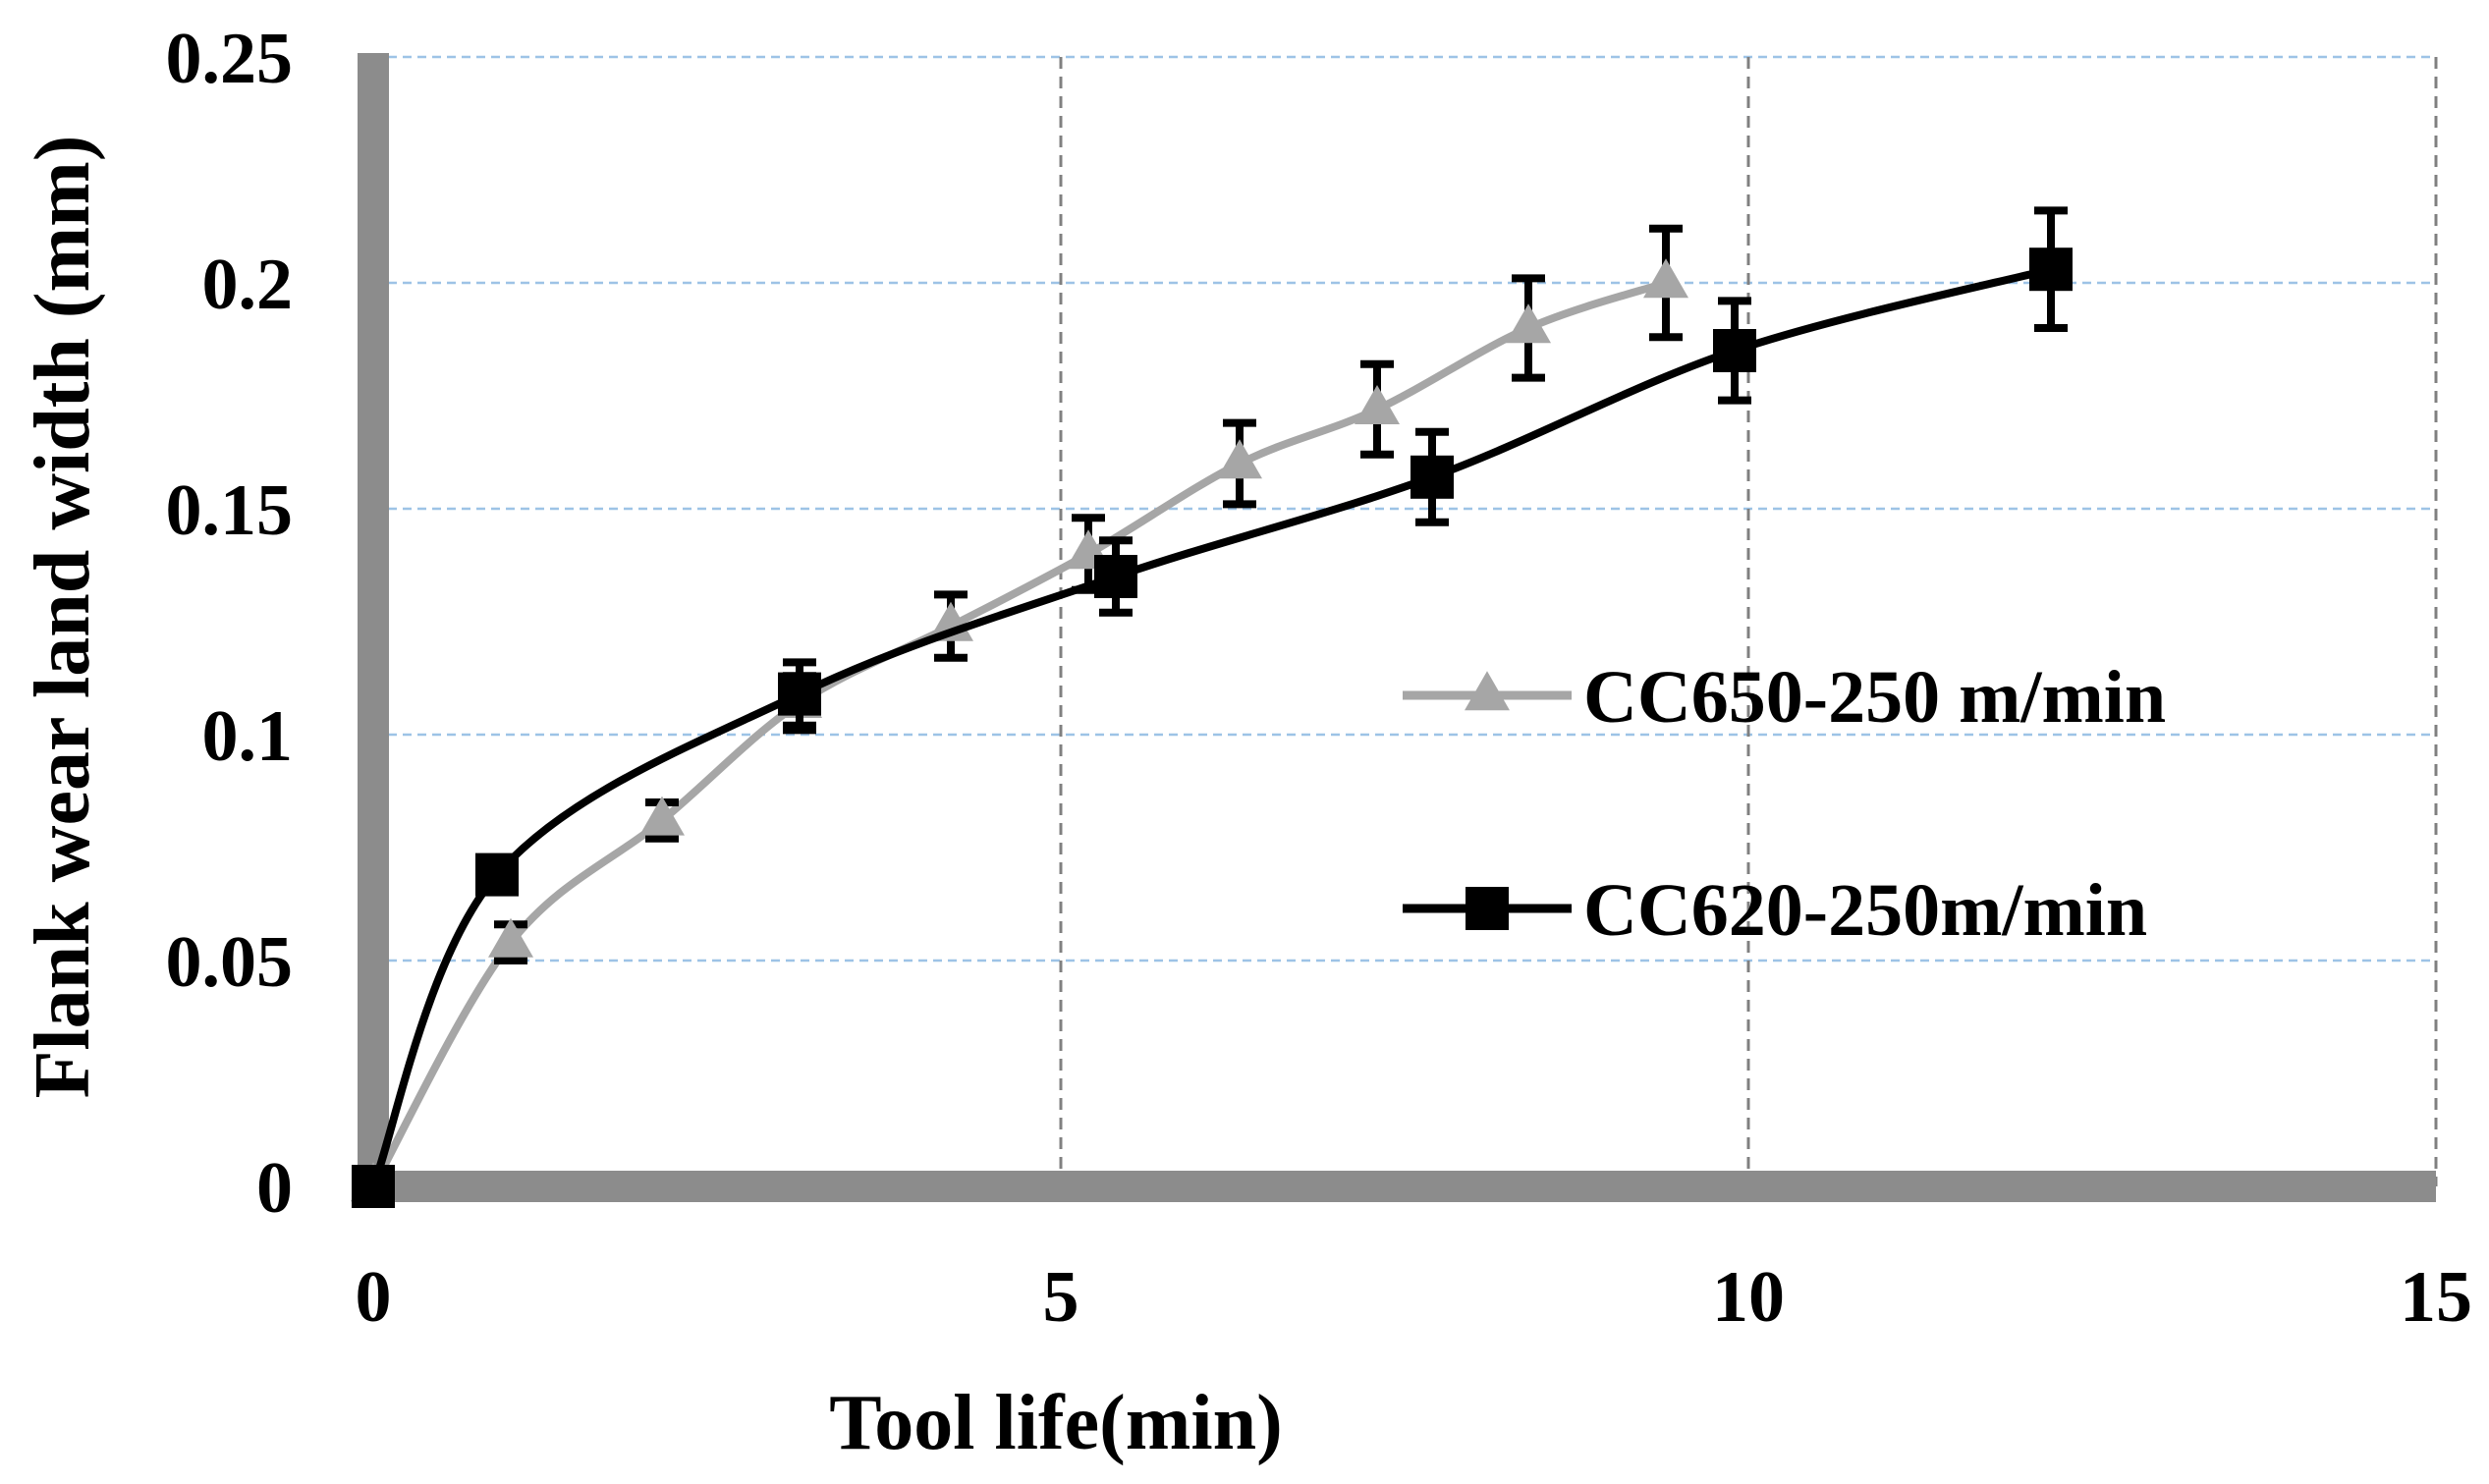 The image size is (2489, 1484). What do you see at coordinates (373, 627) in the screenshot?
I see `y-axis-line` at bounding box center [373, 627].